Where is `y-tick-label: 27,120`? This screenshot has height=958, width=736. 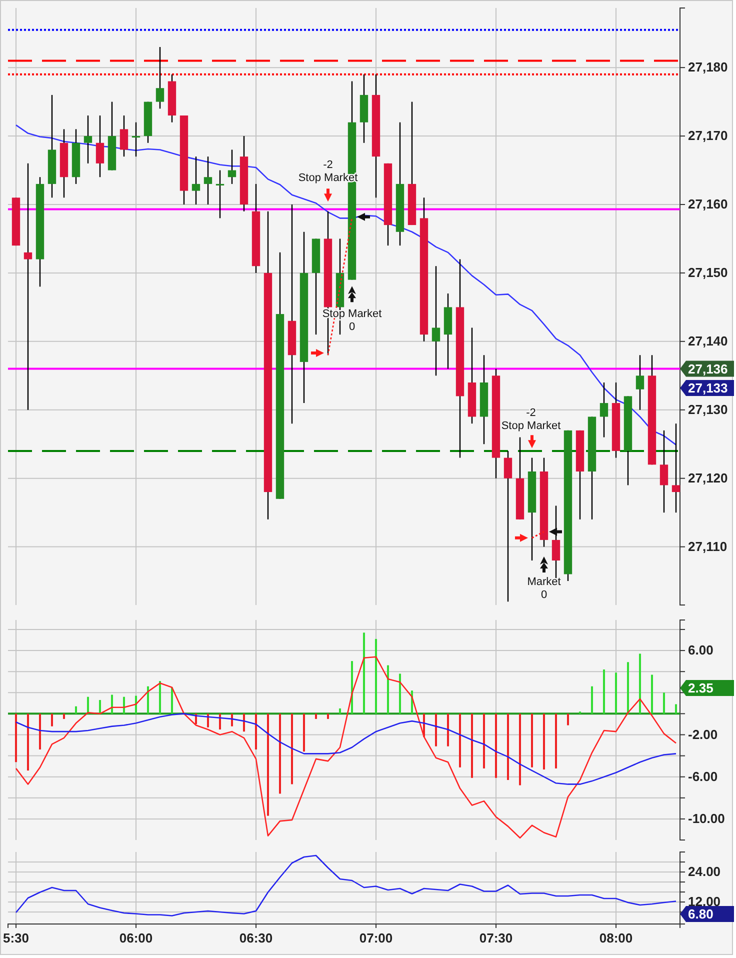
y-tick-label: 27,120 is located at coordinates (708, 478).